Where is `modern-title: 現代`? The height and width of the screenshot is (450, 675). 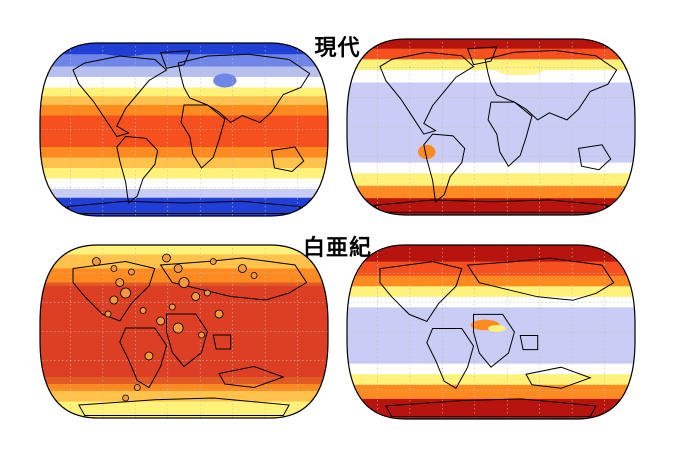
modern-title: 現代 is located at coordinates (337, 48).